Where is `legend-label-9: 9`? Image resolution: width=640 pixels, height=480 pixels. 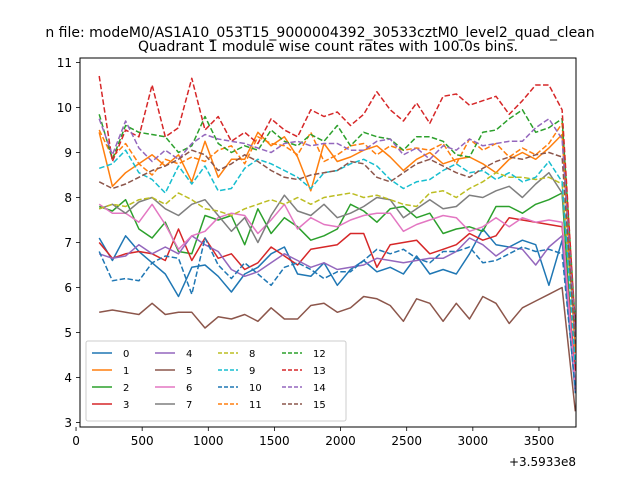 legend-label-9: 9 is located at coordinates (252, 371).